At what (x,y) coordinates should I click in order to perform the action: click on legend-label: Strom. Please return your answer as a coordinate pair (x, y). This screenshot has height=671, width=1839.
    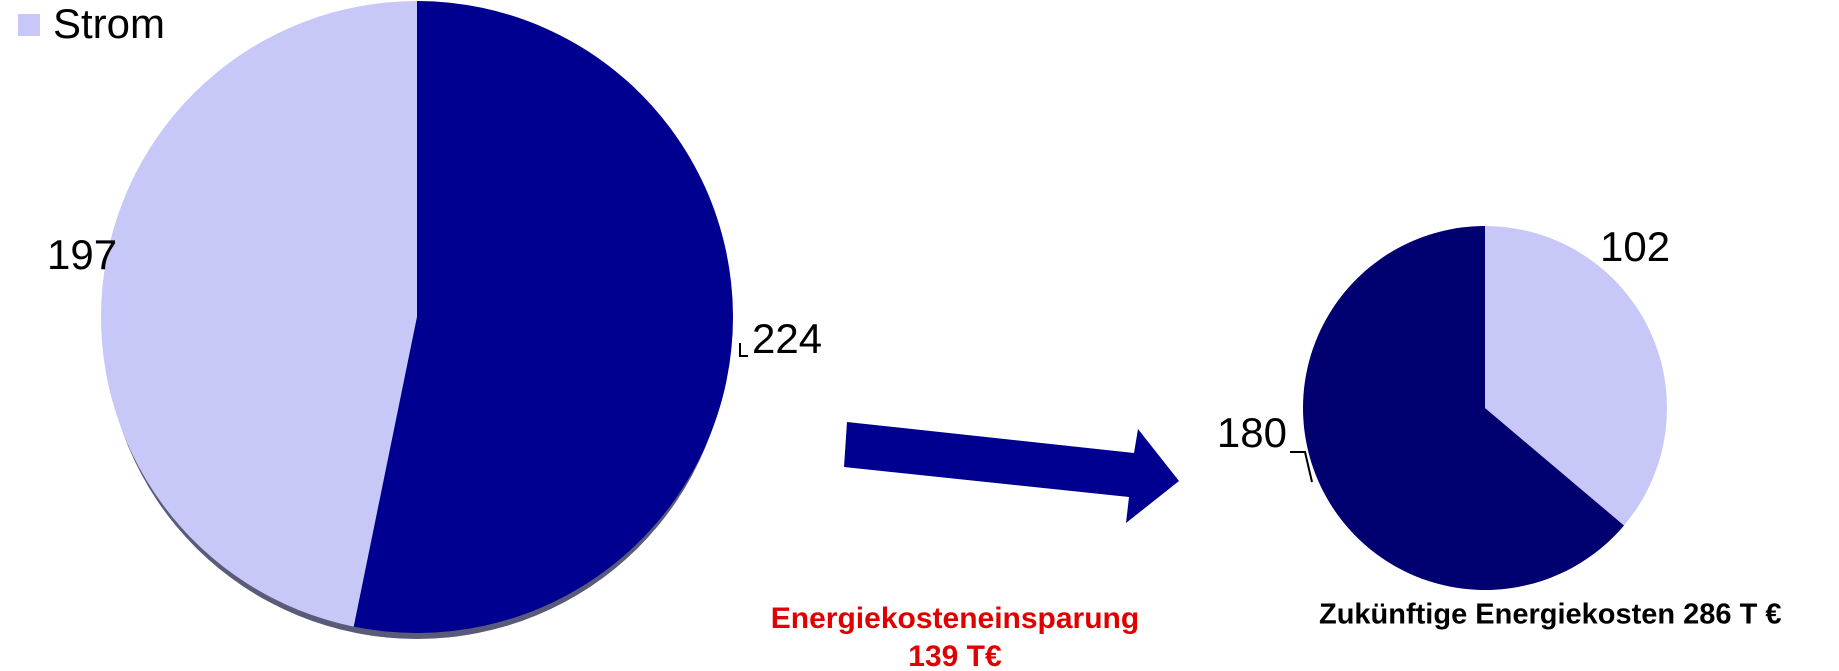
    Looking at the image, I should click on (109, 23).